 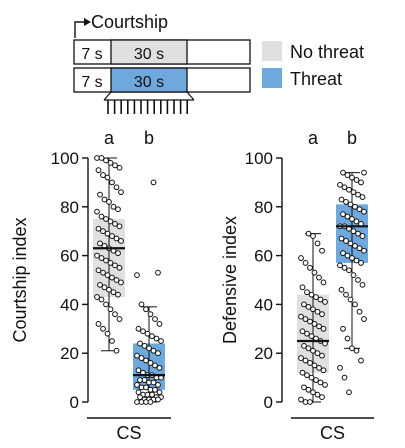 What do you see at coordinates (79, 29) in the screenshot?
I see `courtship-arrow` at bounding box center [79, 29].